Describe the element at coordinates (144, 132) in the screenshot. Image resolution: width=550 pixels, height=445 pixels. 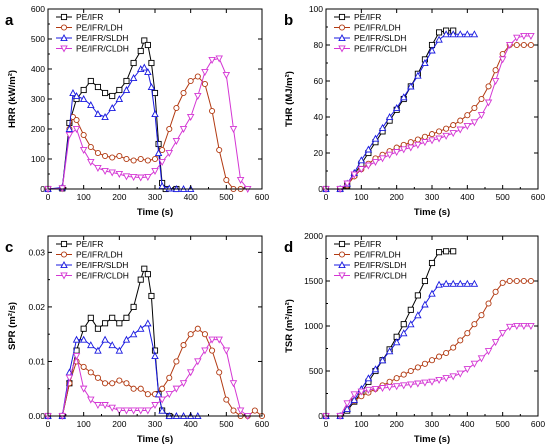
I see `series-line` at that location.